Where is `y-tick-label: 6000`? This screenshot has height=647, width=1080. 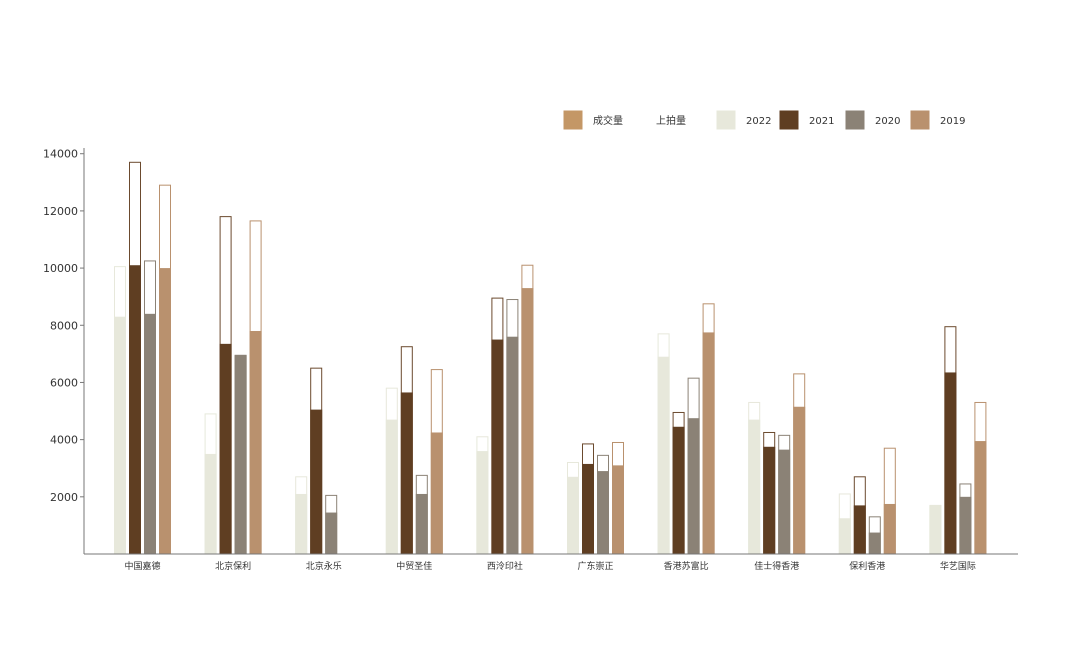 y-tick-label: 6000 is located at coordinates (64, 382).